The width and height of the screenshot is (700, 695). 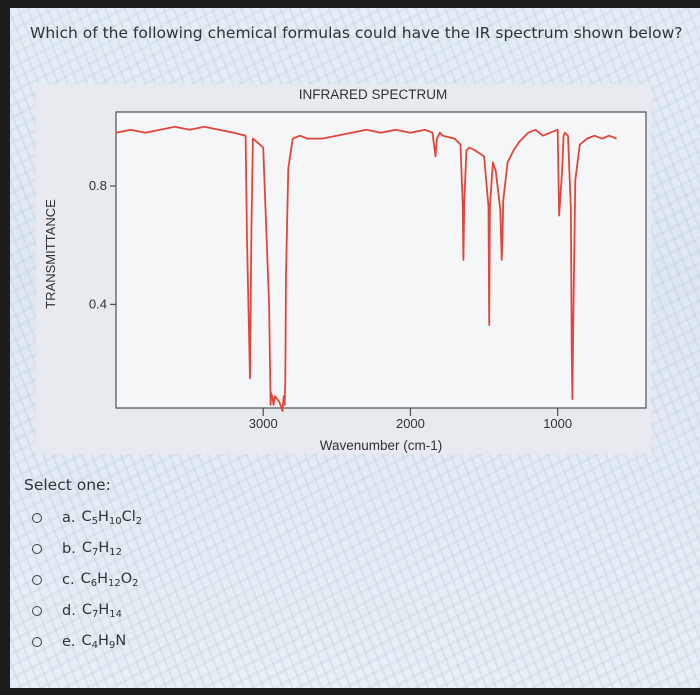 What do you see at coordinates (224, 517) in the screenshot?
I see `answer-option: a. C5H10Cl2` at bounding box center [224, 517].